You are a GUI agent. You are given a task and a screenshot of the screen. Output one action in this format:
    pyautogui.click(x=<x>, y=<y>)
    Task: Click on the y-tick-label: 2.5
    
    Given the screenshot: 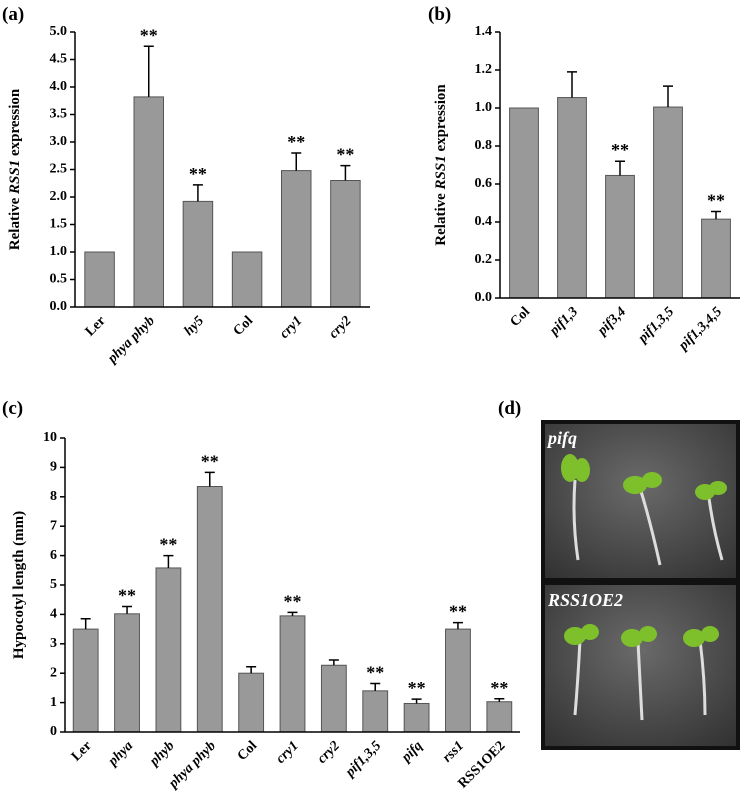 What is the action you would take?
    pyautogui.click(x=59, y=169)
    